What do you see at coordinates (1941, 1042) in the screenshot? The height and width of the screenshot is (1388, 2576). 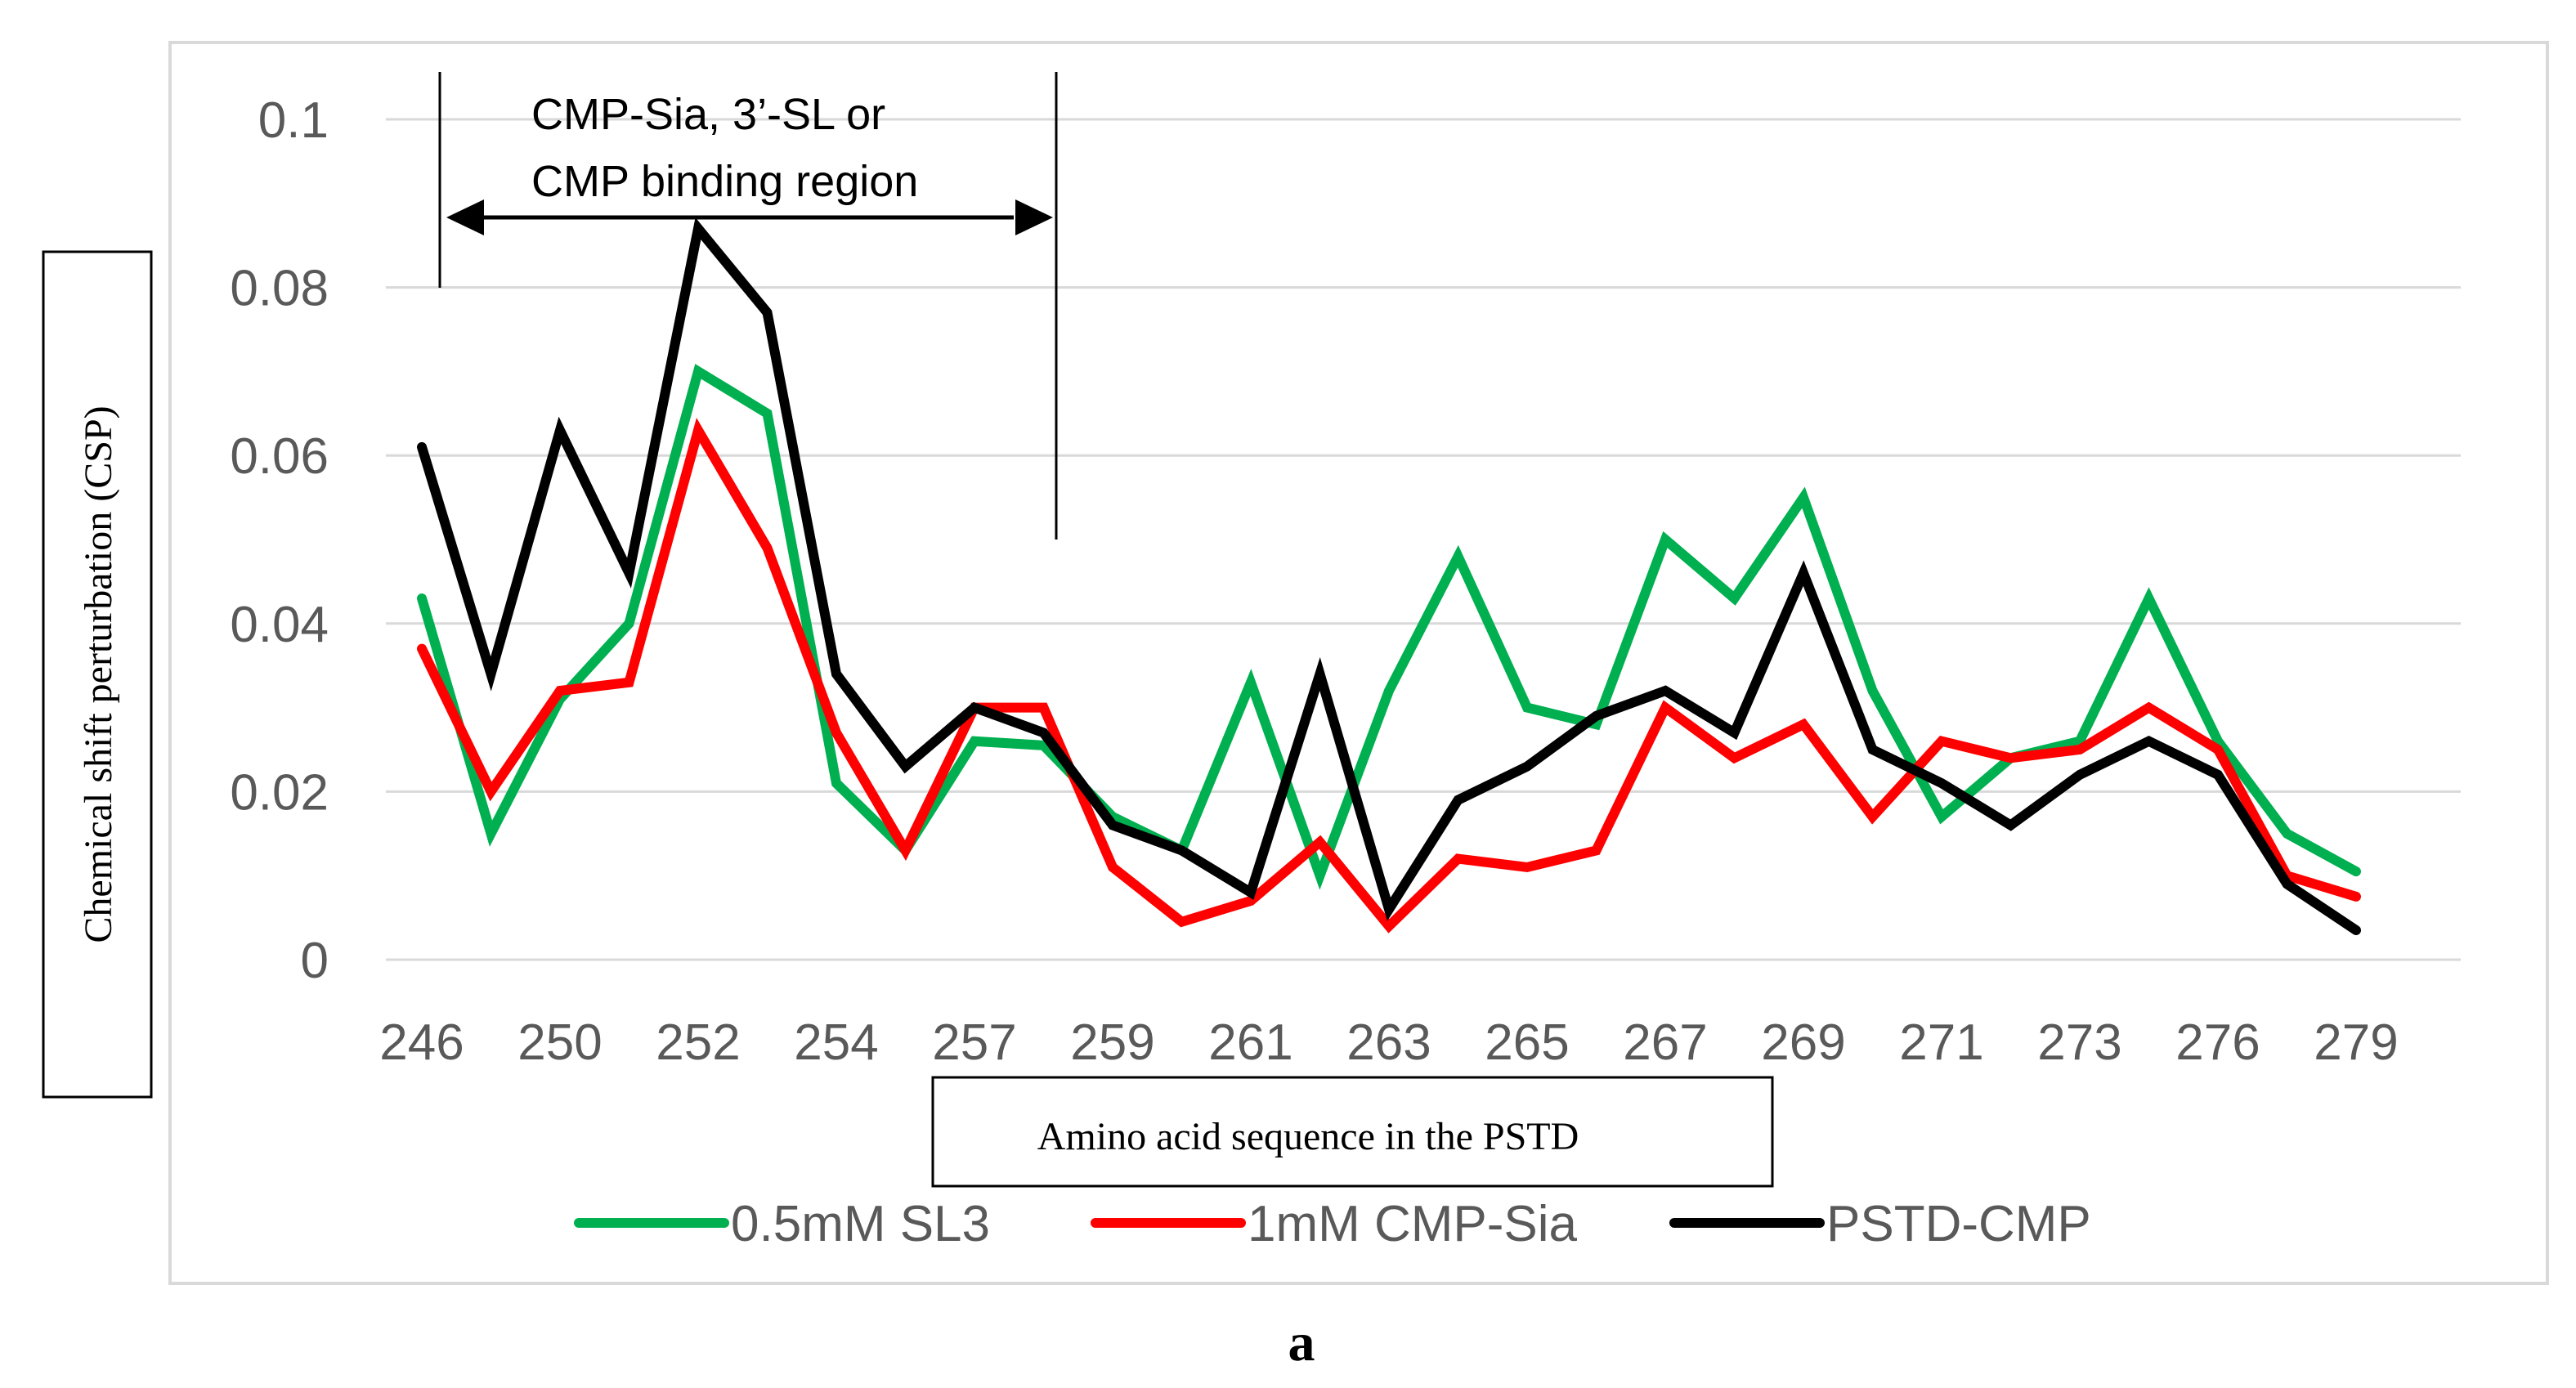 I see `x-tick-label: 271` at bounding box center [1941, 1042].